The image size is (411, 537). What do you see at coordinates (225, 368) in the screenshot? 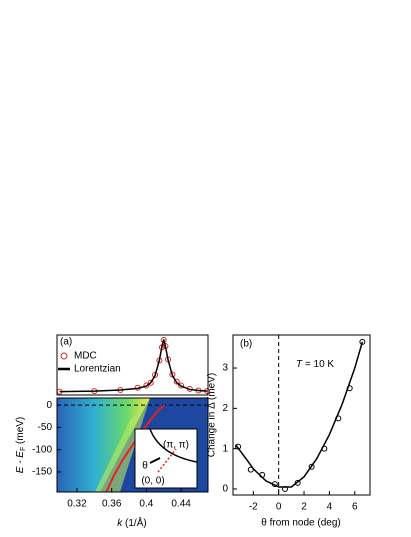
I see `y-tick-label: 3` at bounding box center [225, 368].